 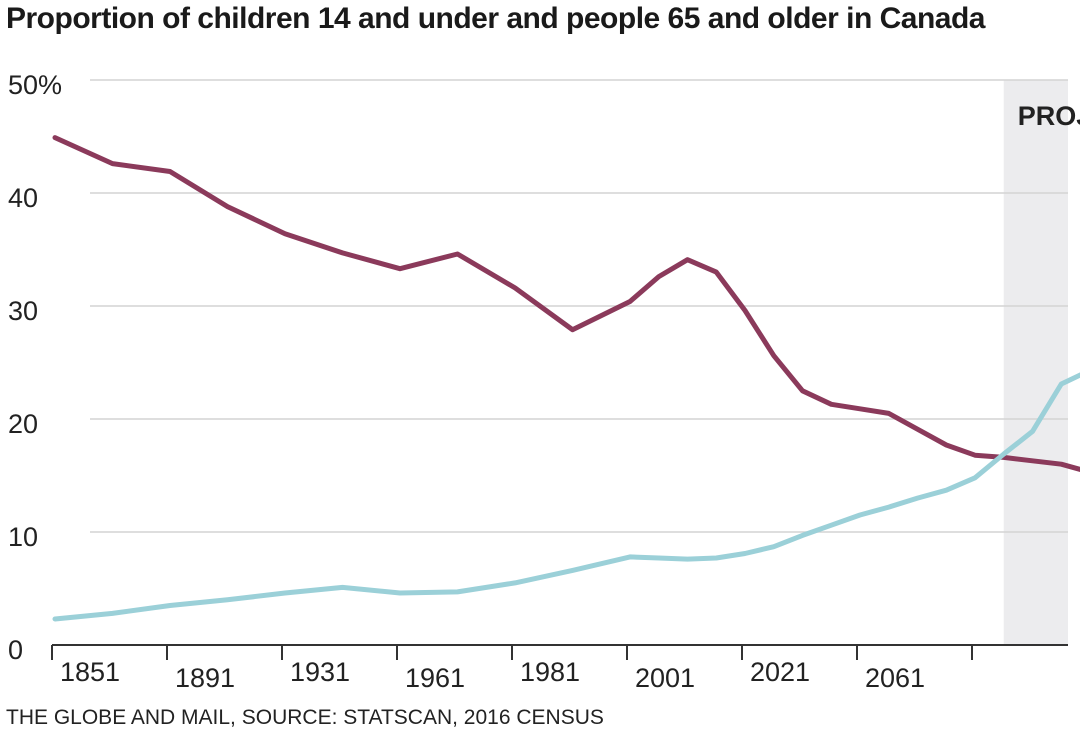 What do you see at coordinates (1049, 116) in the screenshot?
I see `projected-label: PROJECTED` at bounding box center [1049, 116].